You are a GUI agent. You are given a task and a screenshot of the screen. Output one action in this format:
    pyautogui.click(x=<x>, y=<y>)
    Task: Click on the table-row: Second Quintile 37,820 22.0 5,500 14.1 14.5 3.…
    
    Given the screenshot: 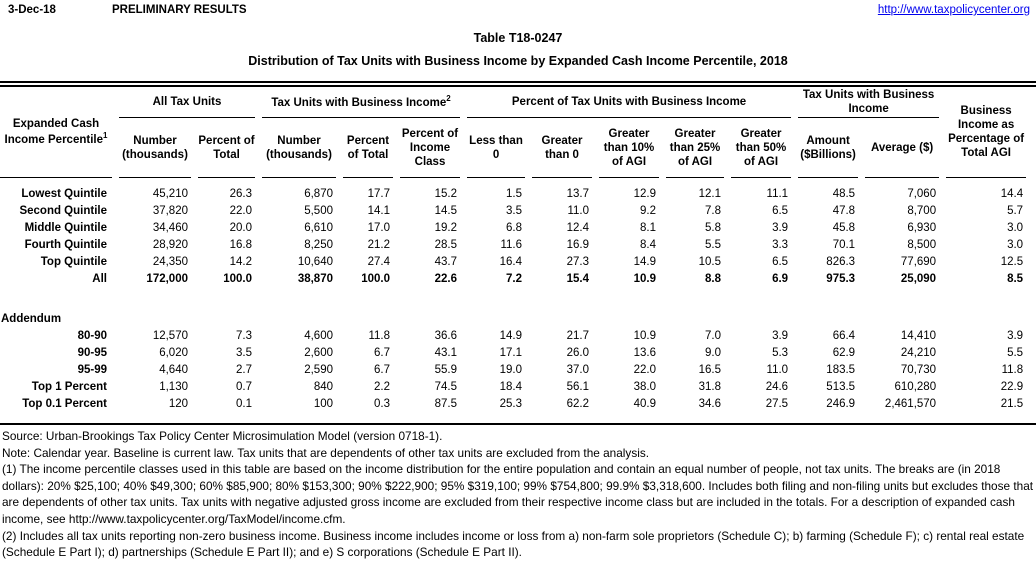 What is the action you would take?
    pyautogui.click(x=513, y=211)
    